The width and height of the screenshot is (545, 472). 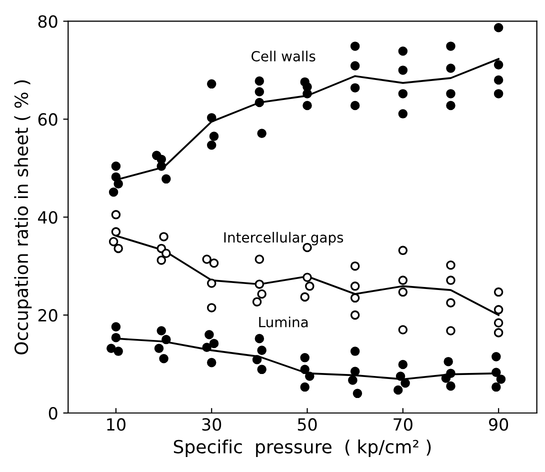 What do you see at coordinates (116, 424) in the screenshot?
I see `x-tick-label: 10` at bounding box center [116, 424].